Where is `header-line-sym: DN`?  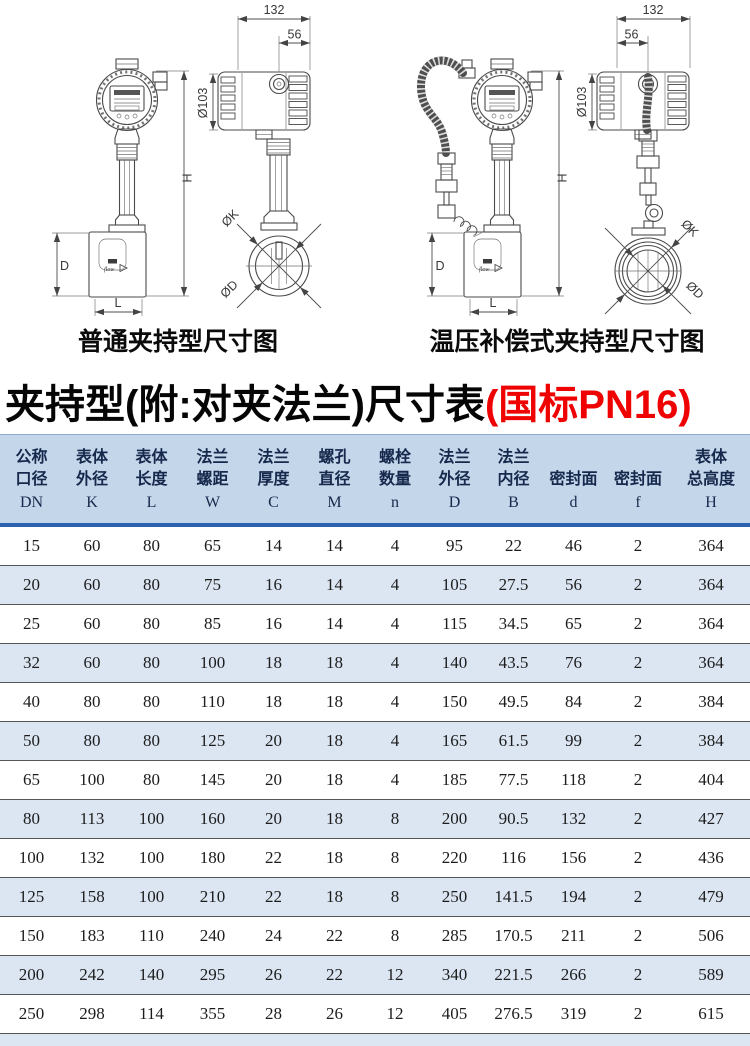
header-line-sym: DN is located at coordinates (31, 502).